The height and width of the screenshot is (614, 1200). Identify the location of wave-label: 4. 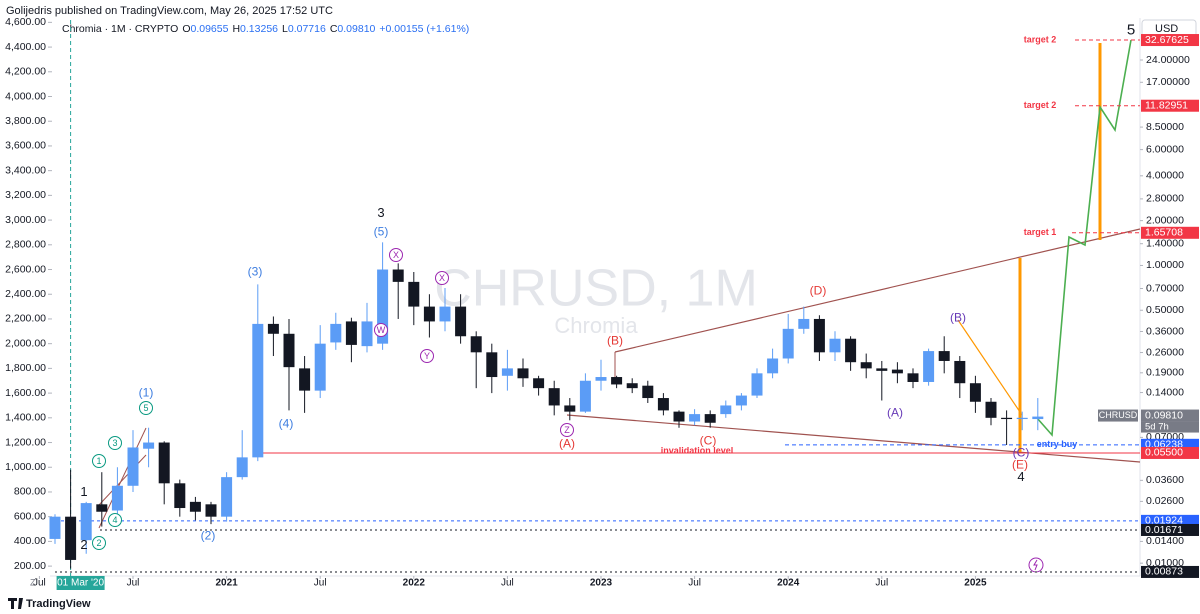
(1020, 476).